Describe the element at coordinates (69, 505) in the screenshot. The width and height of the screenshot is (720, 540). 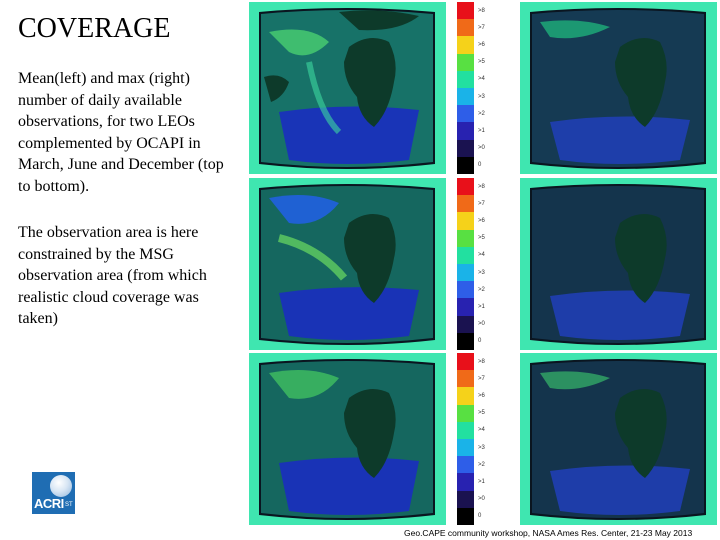
I see `logo-suffix: ST` at that location.